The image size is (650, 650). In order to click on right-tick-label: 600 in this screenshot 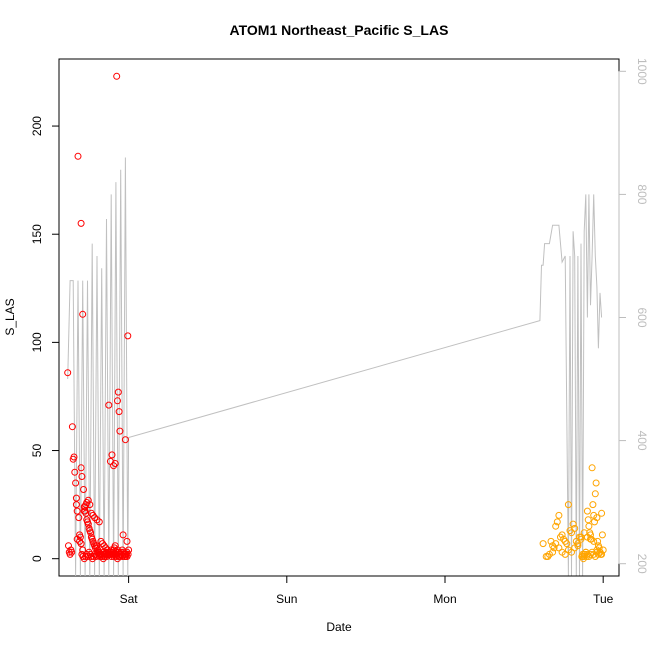, I will do `click(642, 317)`.